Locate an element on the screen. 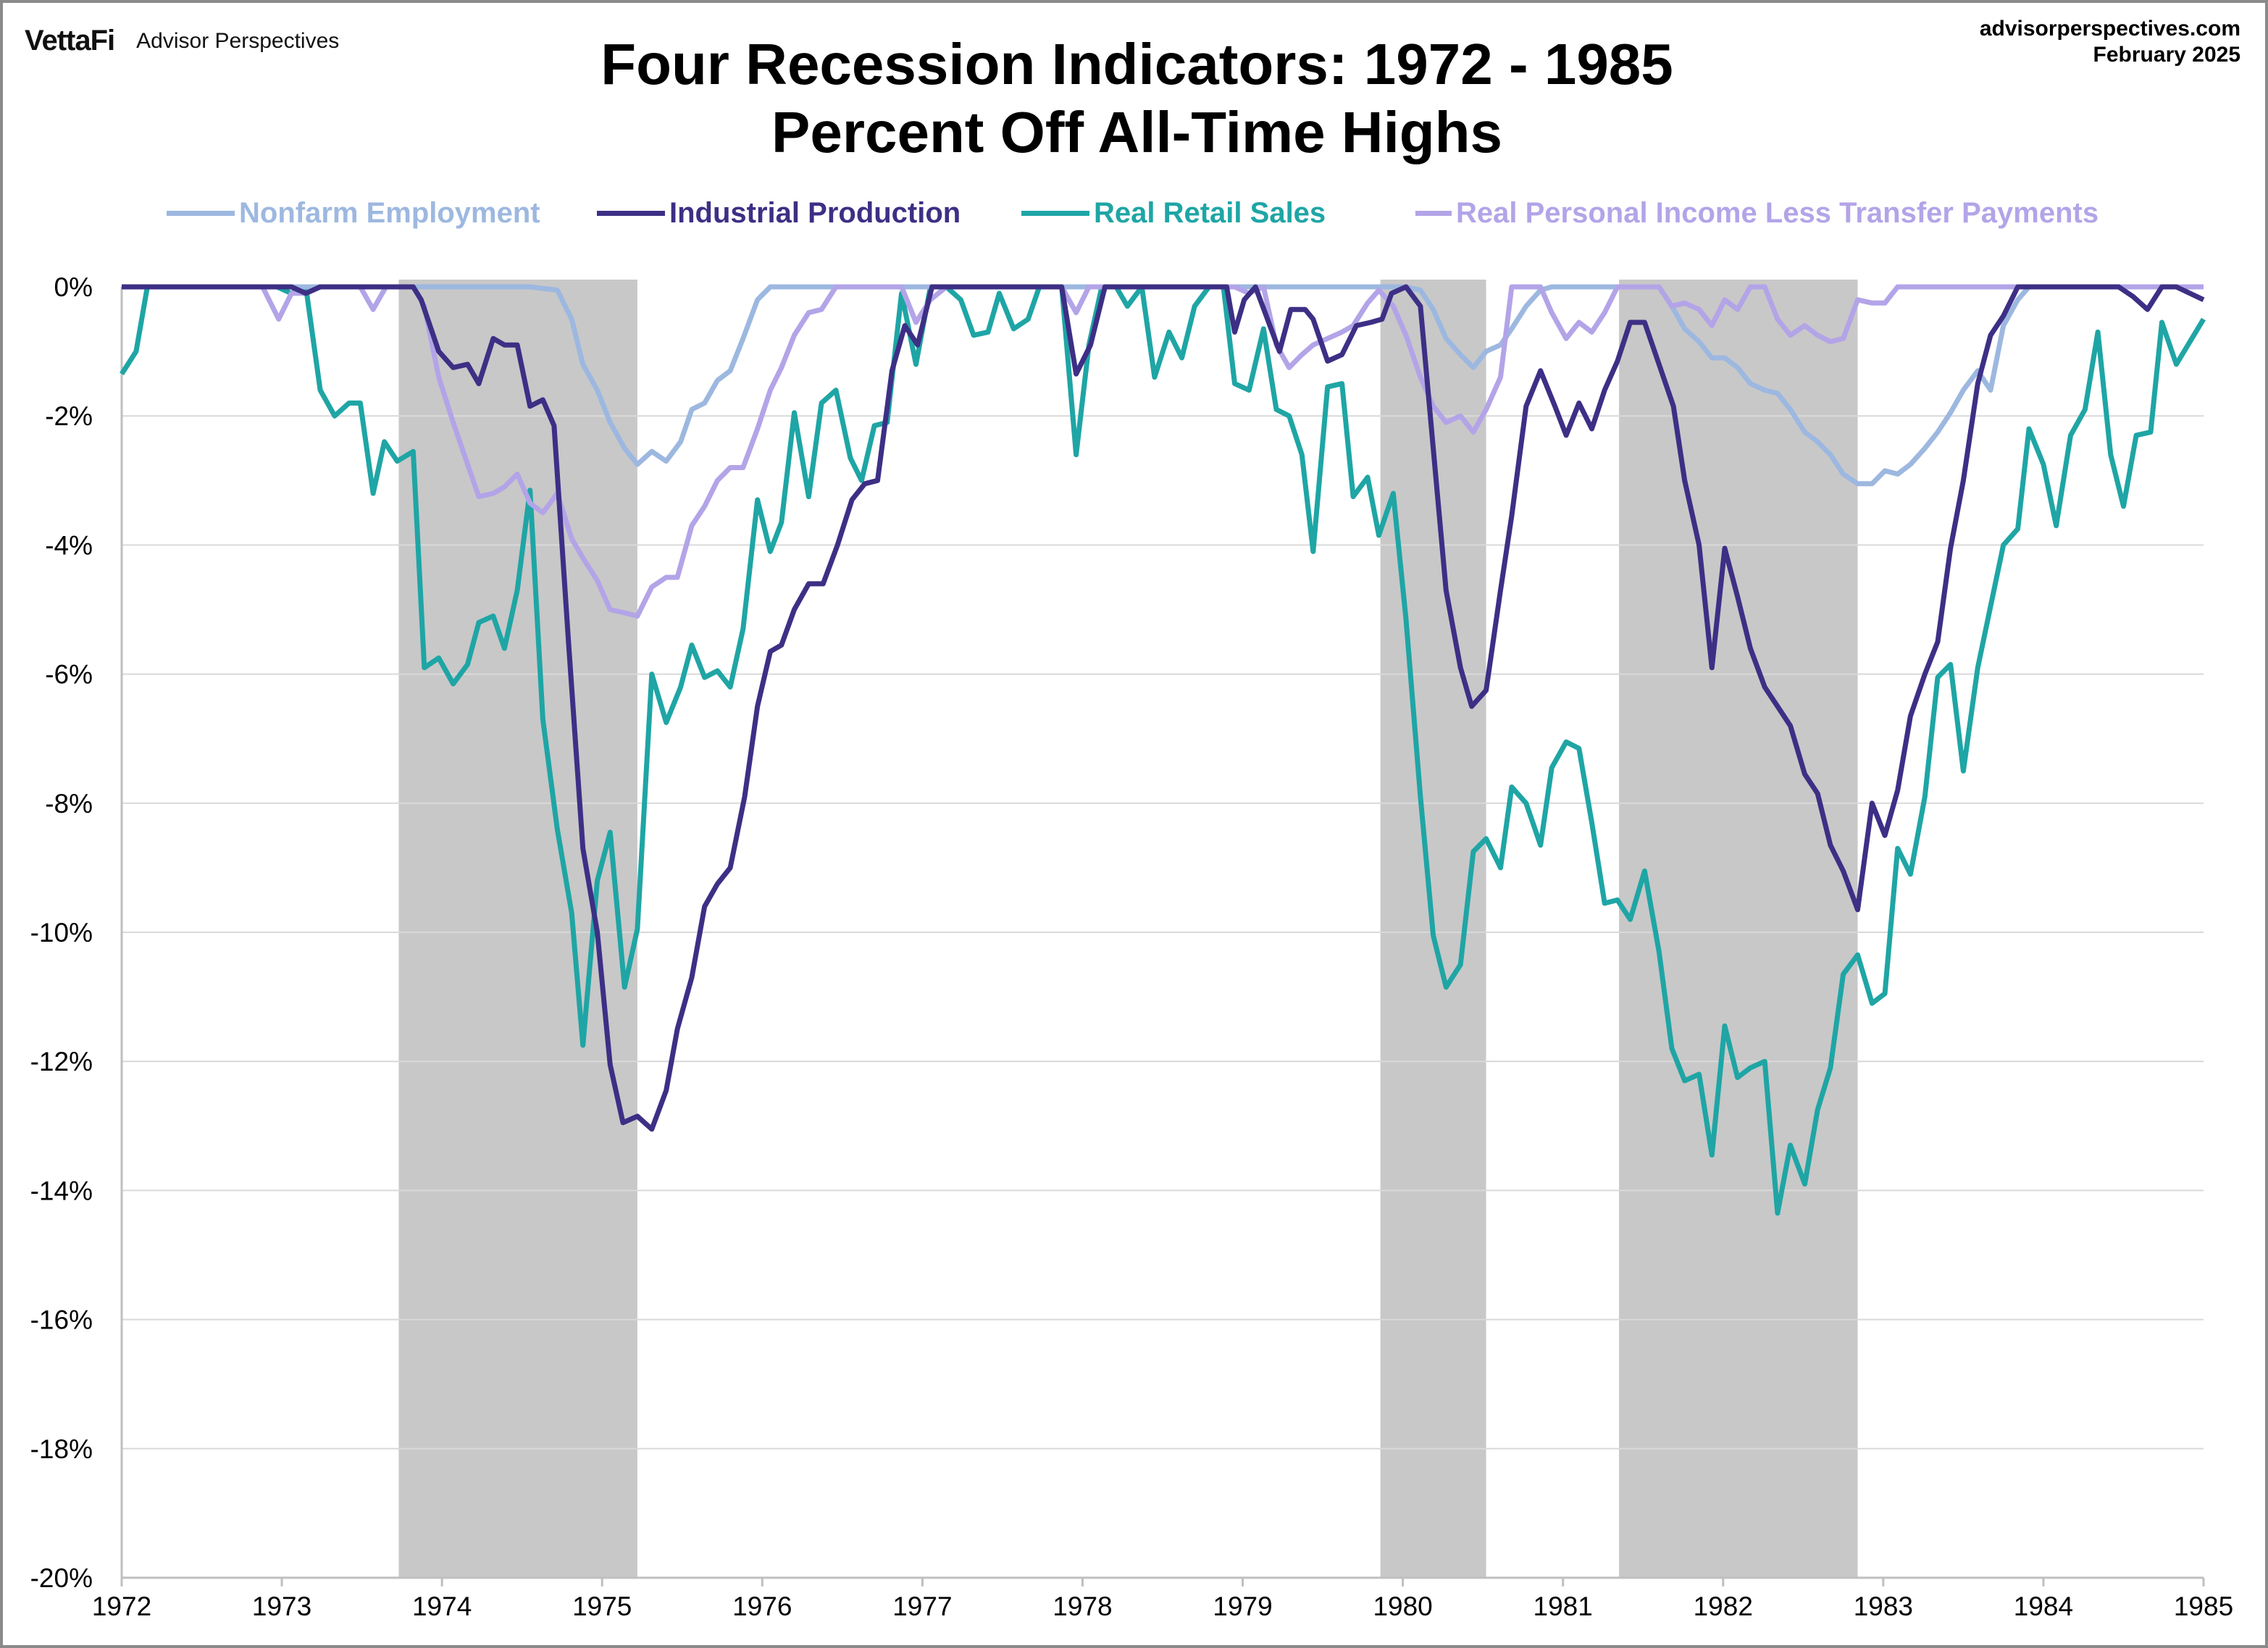  y-tick-label: -14% is located at coordinates (62, 1190).